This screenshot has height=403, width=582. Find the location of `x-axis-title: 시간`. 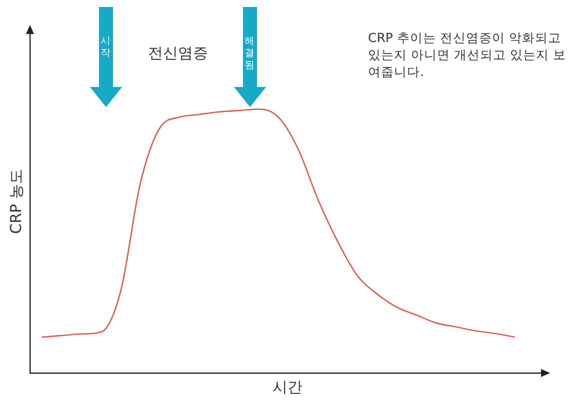

x-axis-title: 시간 is located at coordinates (287, 387).